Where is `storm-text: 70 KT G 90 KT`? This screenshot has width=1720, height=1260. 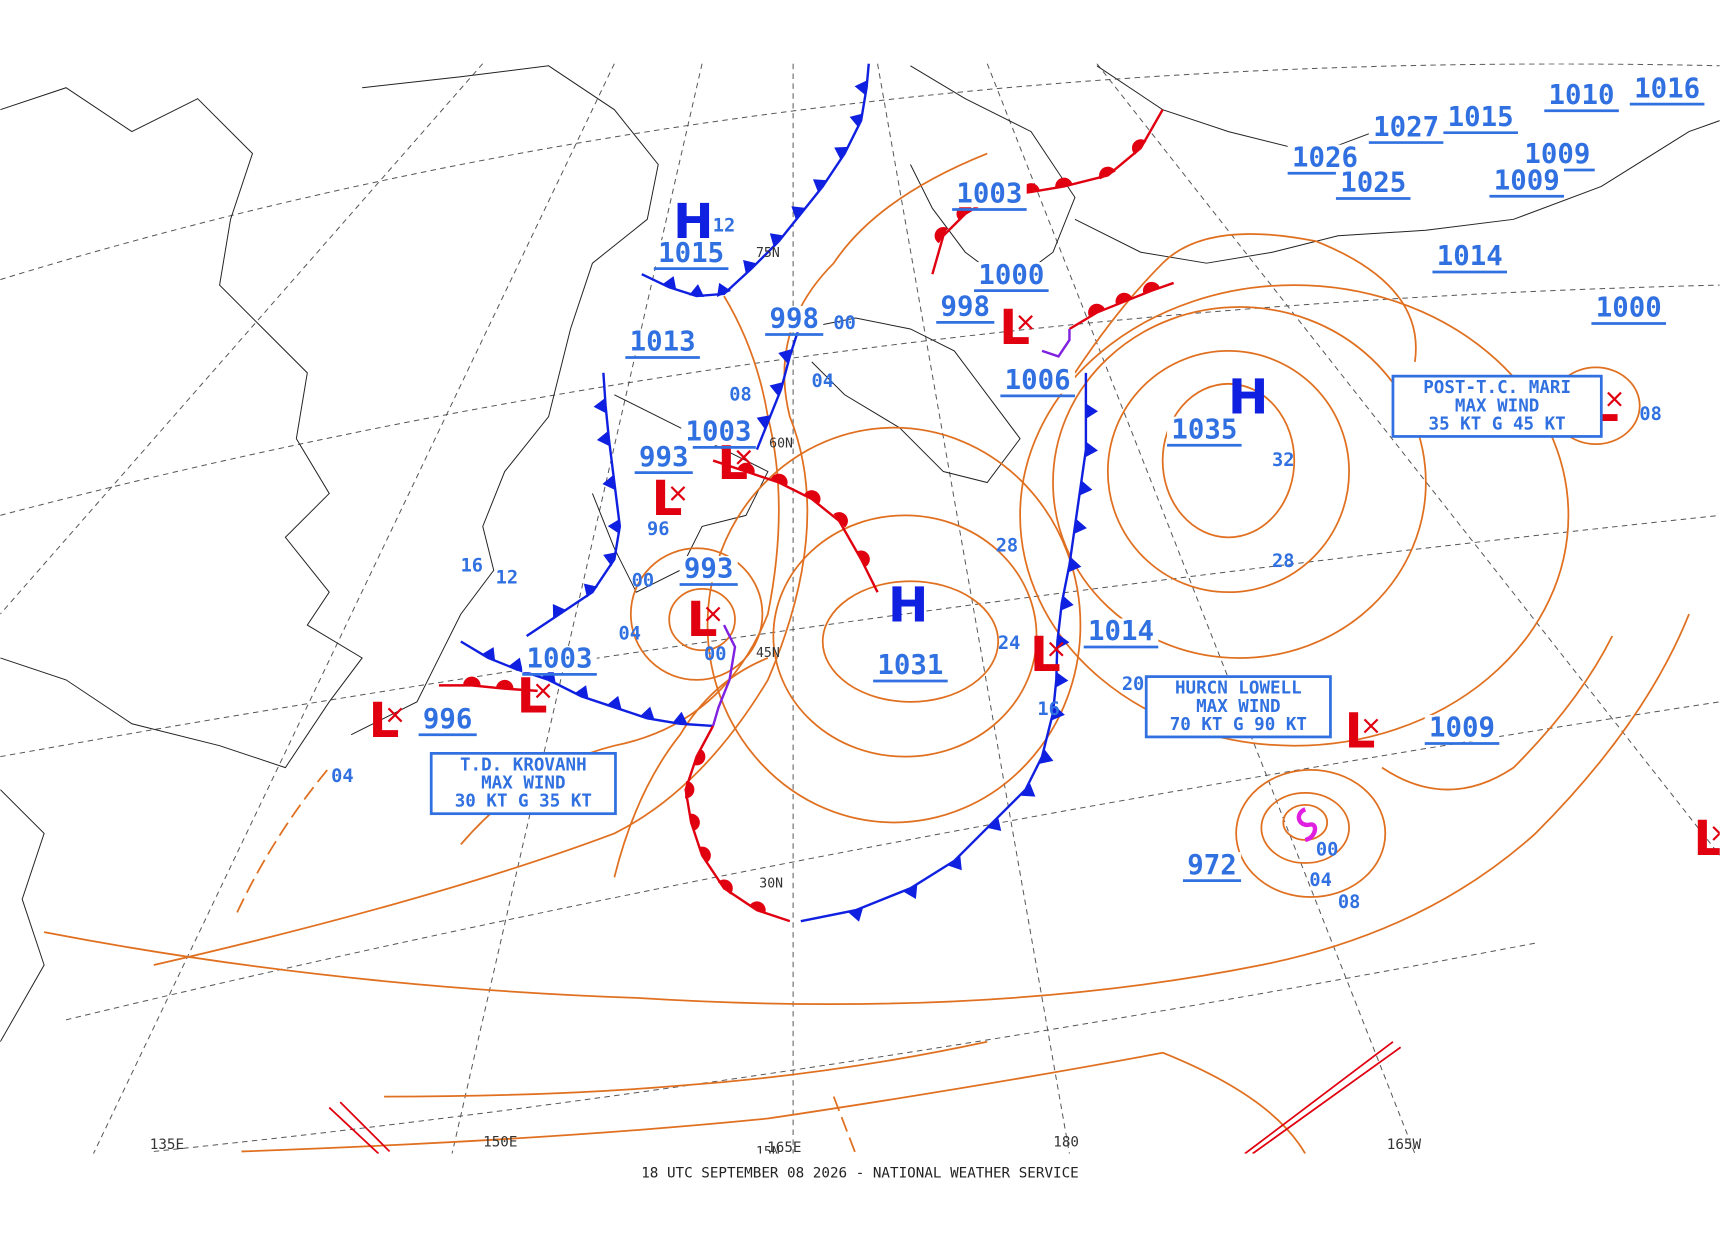 storm-text: 70 KT G 90 KT is located at coordinates (1238, 725).